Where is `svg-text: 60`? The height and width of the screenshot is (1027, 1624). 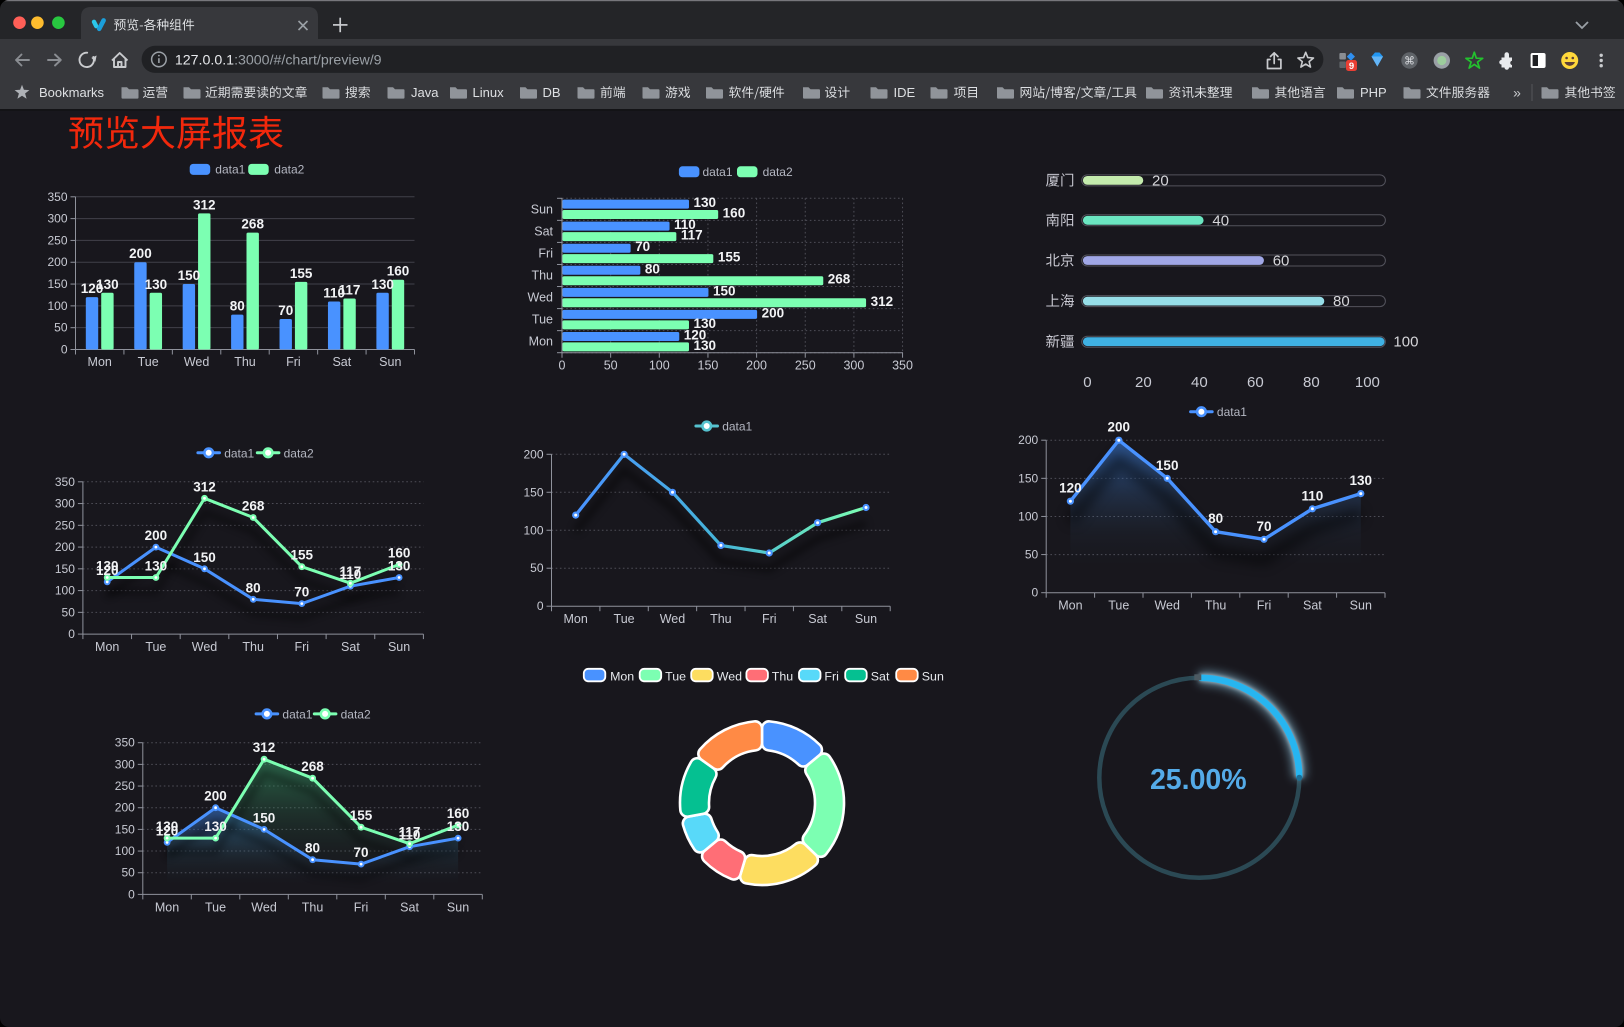
svg-text: 60 is located at coordinates (1255, 382).